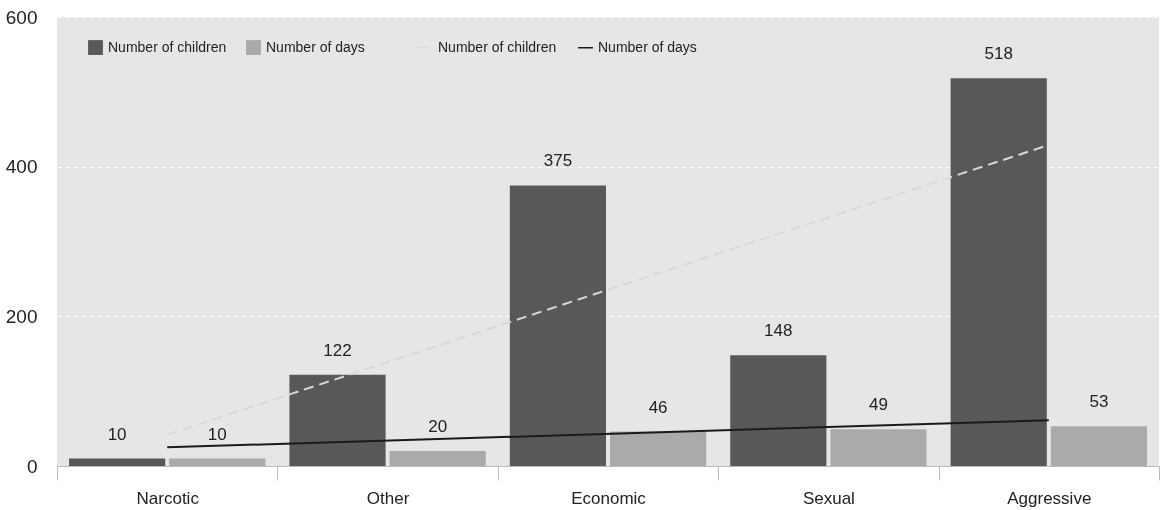  I want to click on data-label: 53, so click(1099, 402).